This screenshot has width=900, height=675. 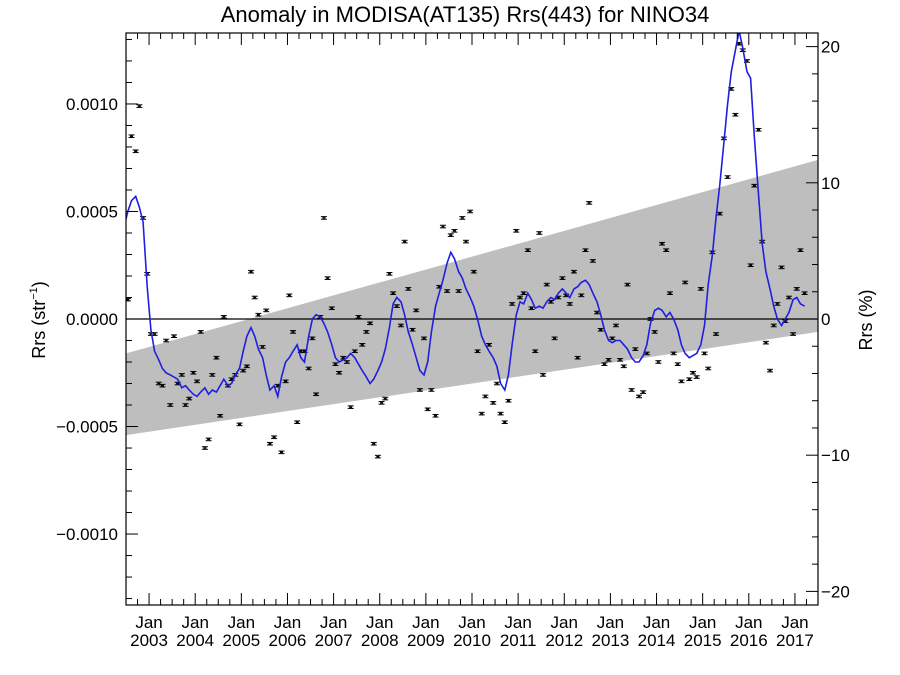 What do you see at coordinates (610, 640) in the screenshot?
I see `x-tick-year-label: 2013` at bounding box center [610, 640].